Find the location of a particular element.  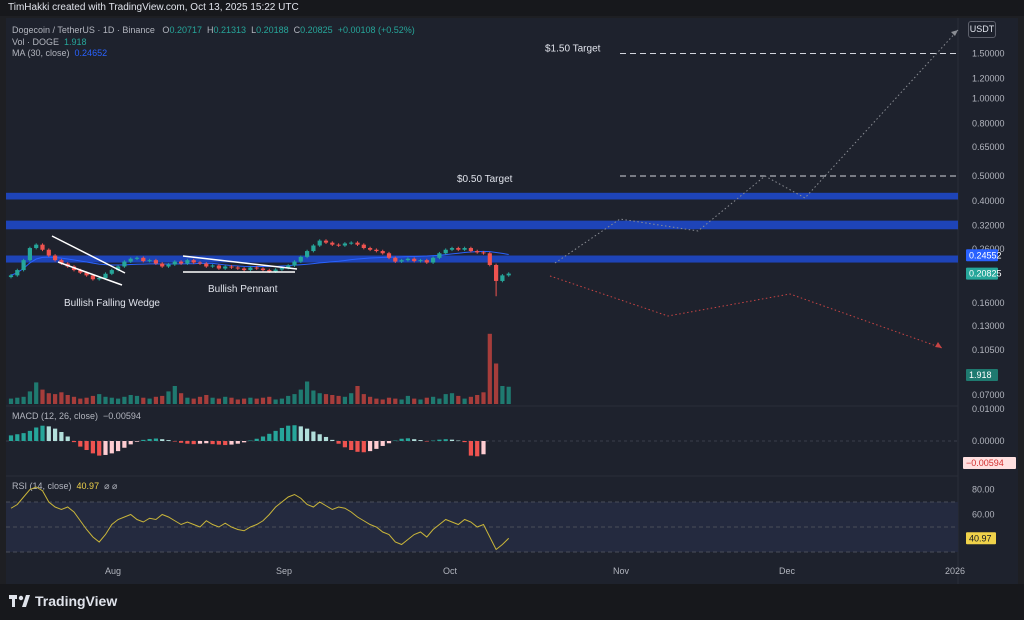

rsi-legend: RSI (14, close) 40.97 ⌀ ⌀ is located at coordinates (64, 486).